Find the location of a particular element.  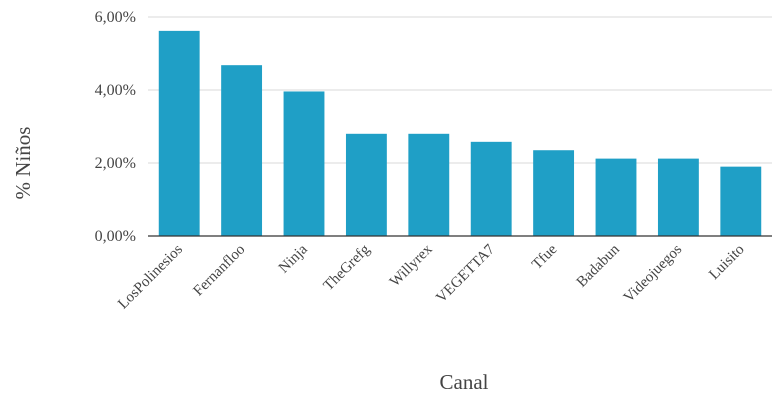

y-tick-label: 0,00% is located at coordinates (115, 236).